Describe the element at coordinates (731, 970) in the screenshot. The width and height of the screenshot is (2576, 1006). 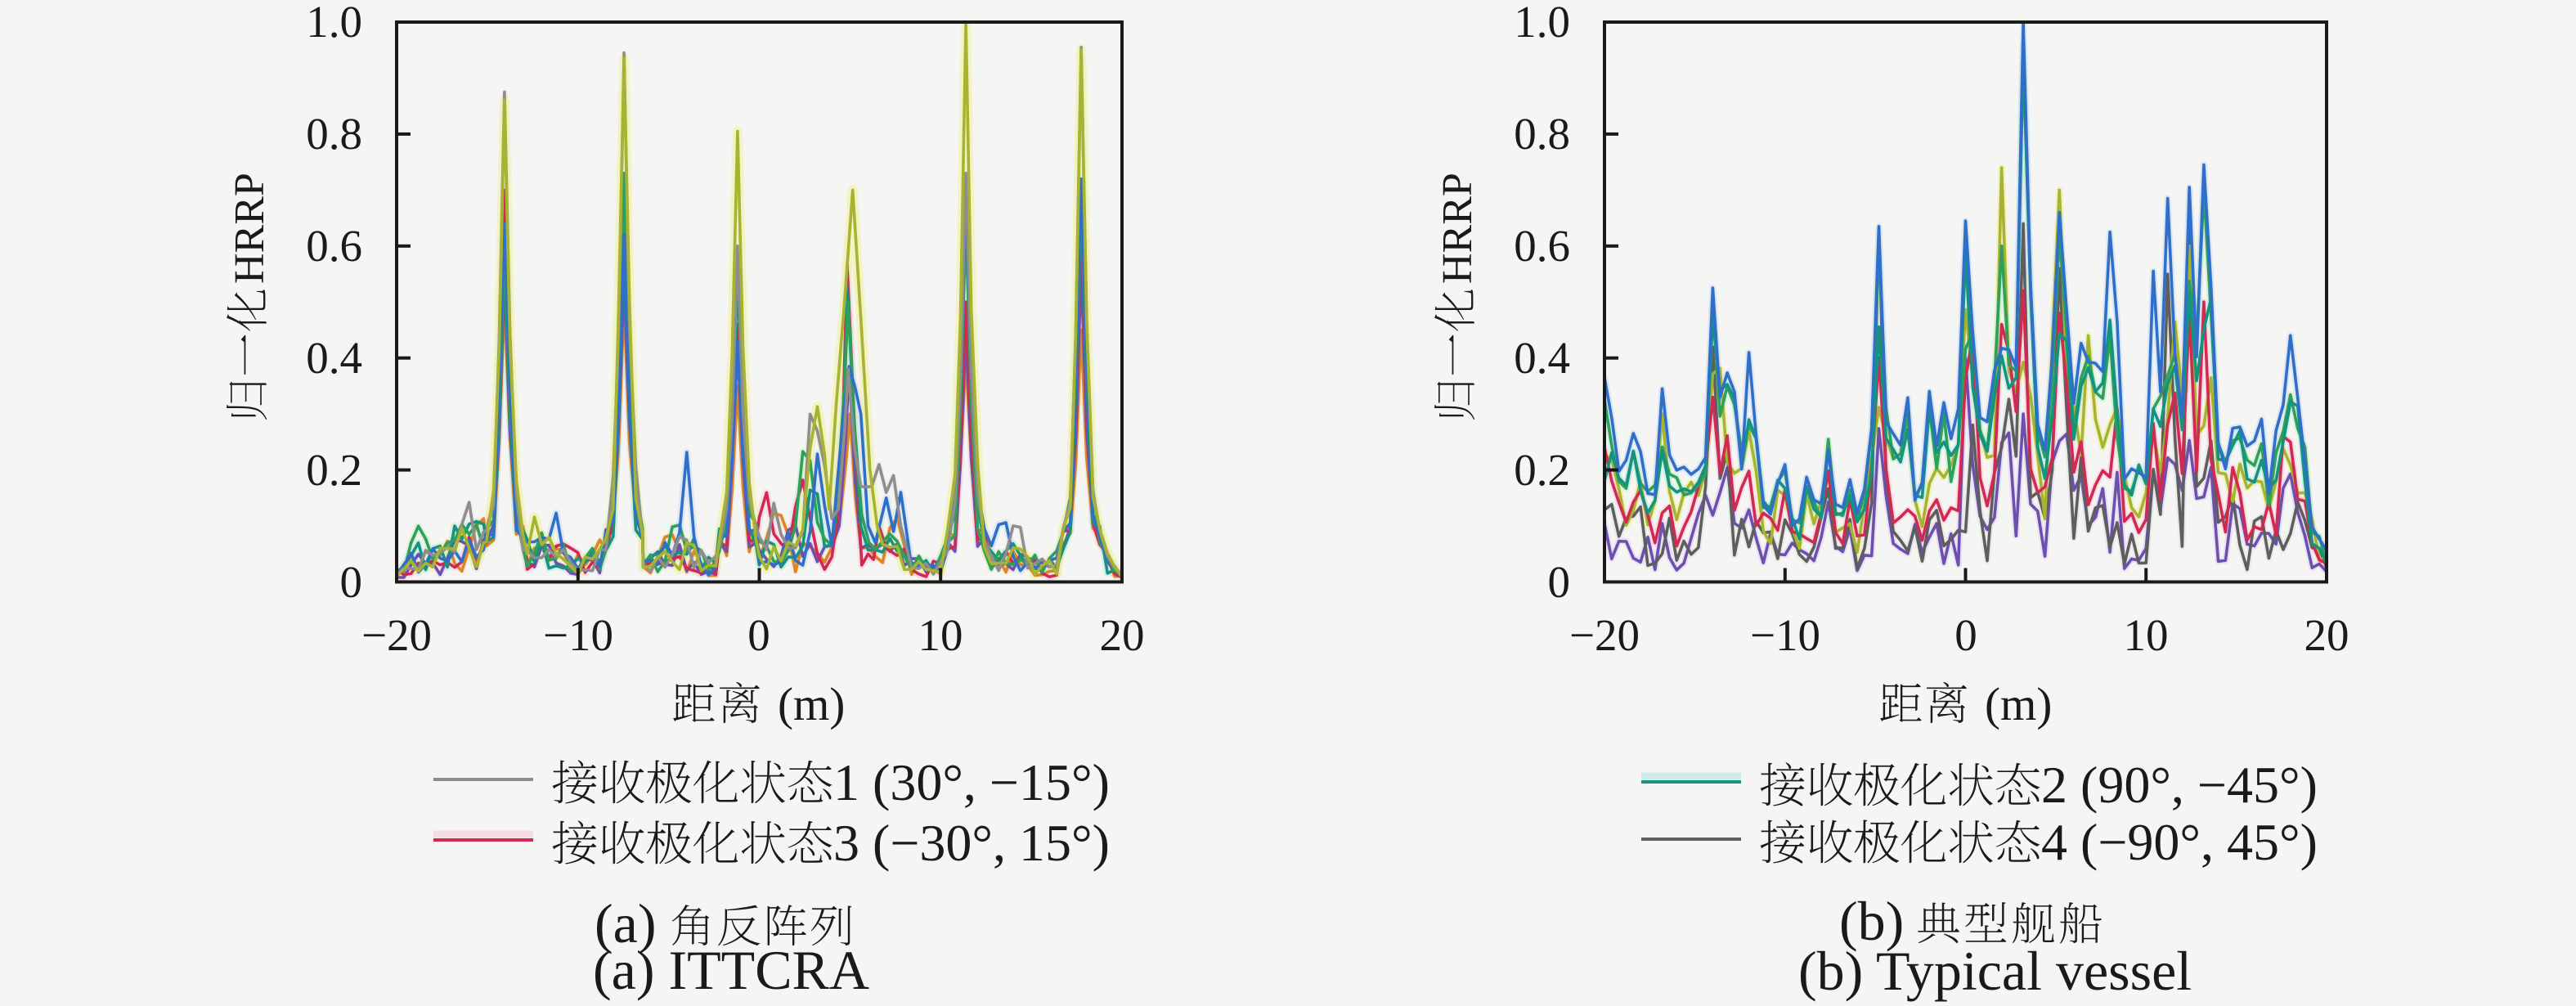
I see `svg-text: (a) ITTCRA` at that location.